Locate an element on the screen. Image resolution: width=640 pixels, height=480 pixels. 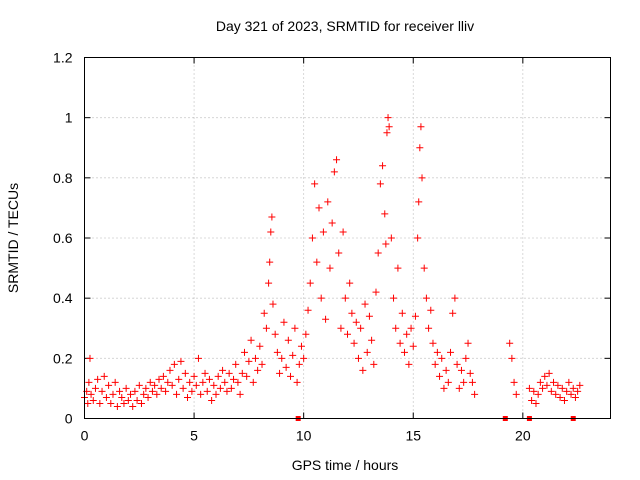
y-tick-label: 0.8 is located at coordinates (63, 178).